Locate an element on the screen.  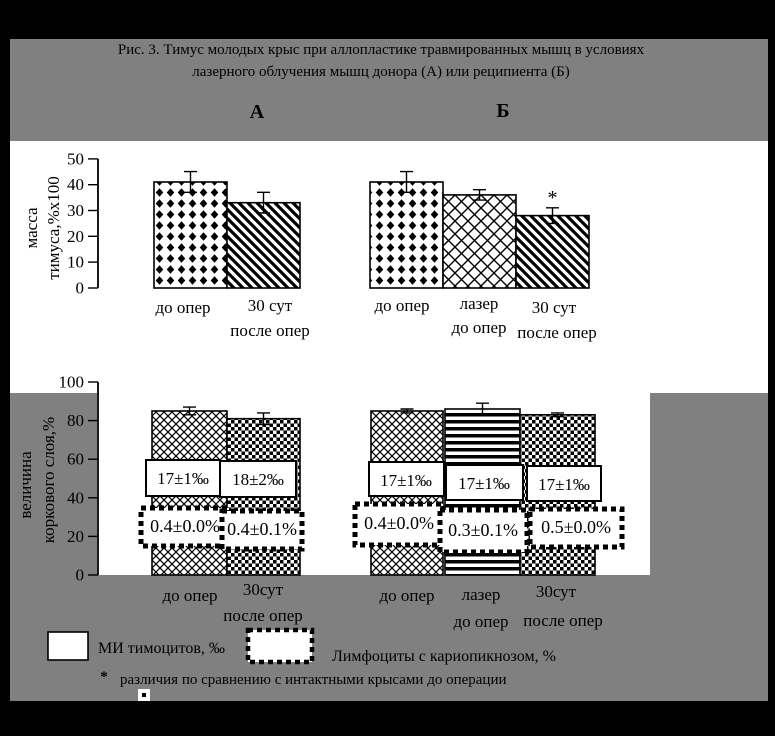
legend-mi-swatch is located at coordinates (68, 646).